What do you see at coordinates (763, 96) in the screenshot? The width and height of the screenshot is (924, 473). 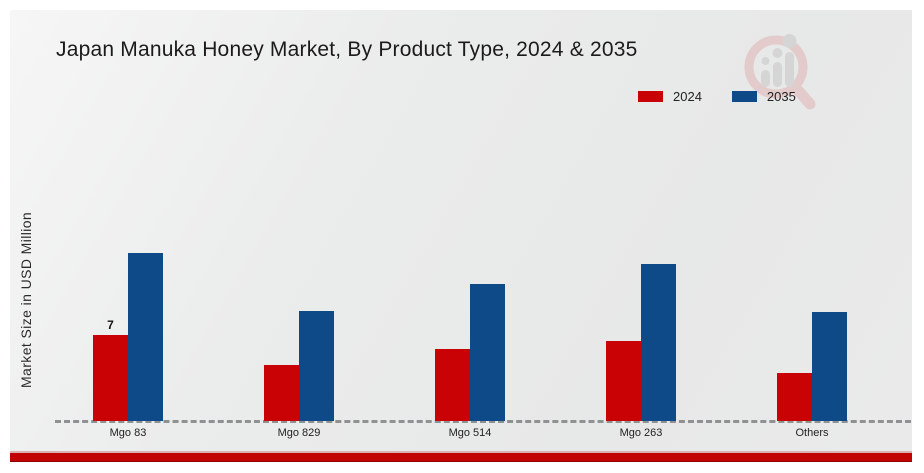 I see `legend-item-2035: 2035` at bounding box center [763, 96].